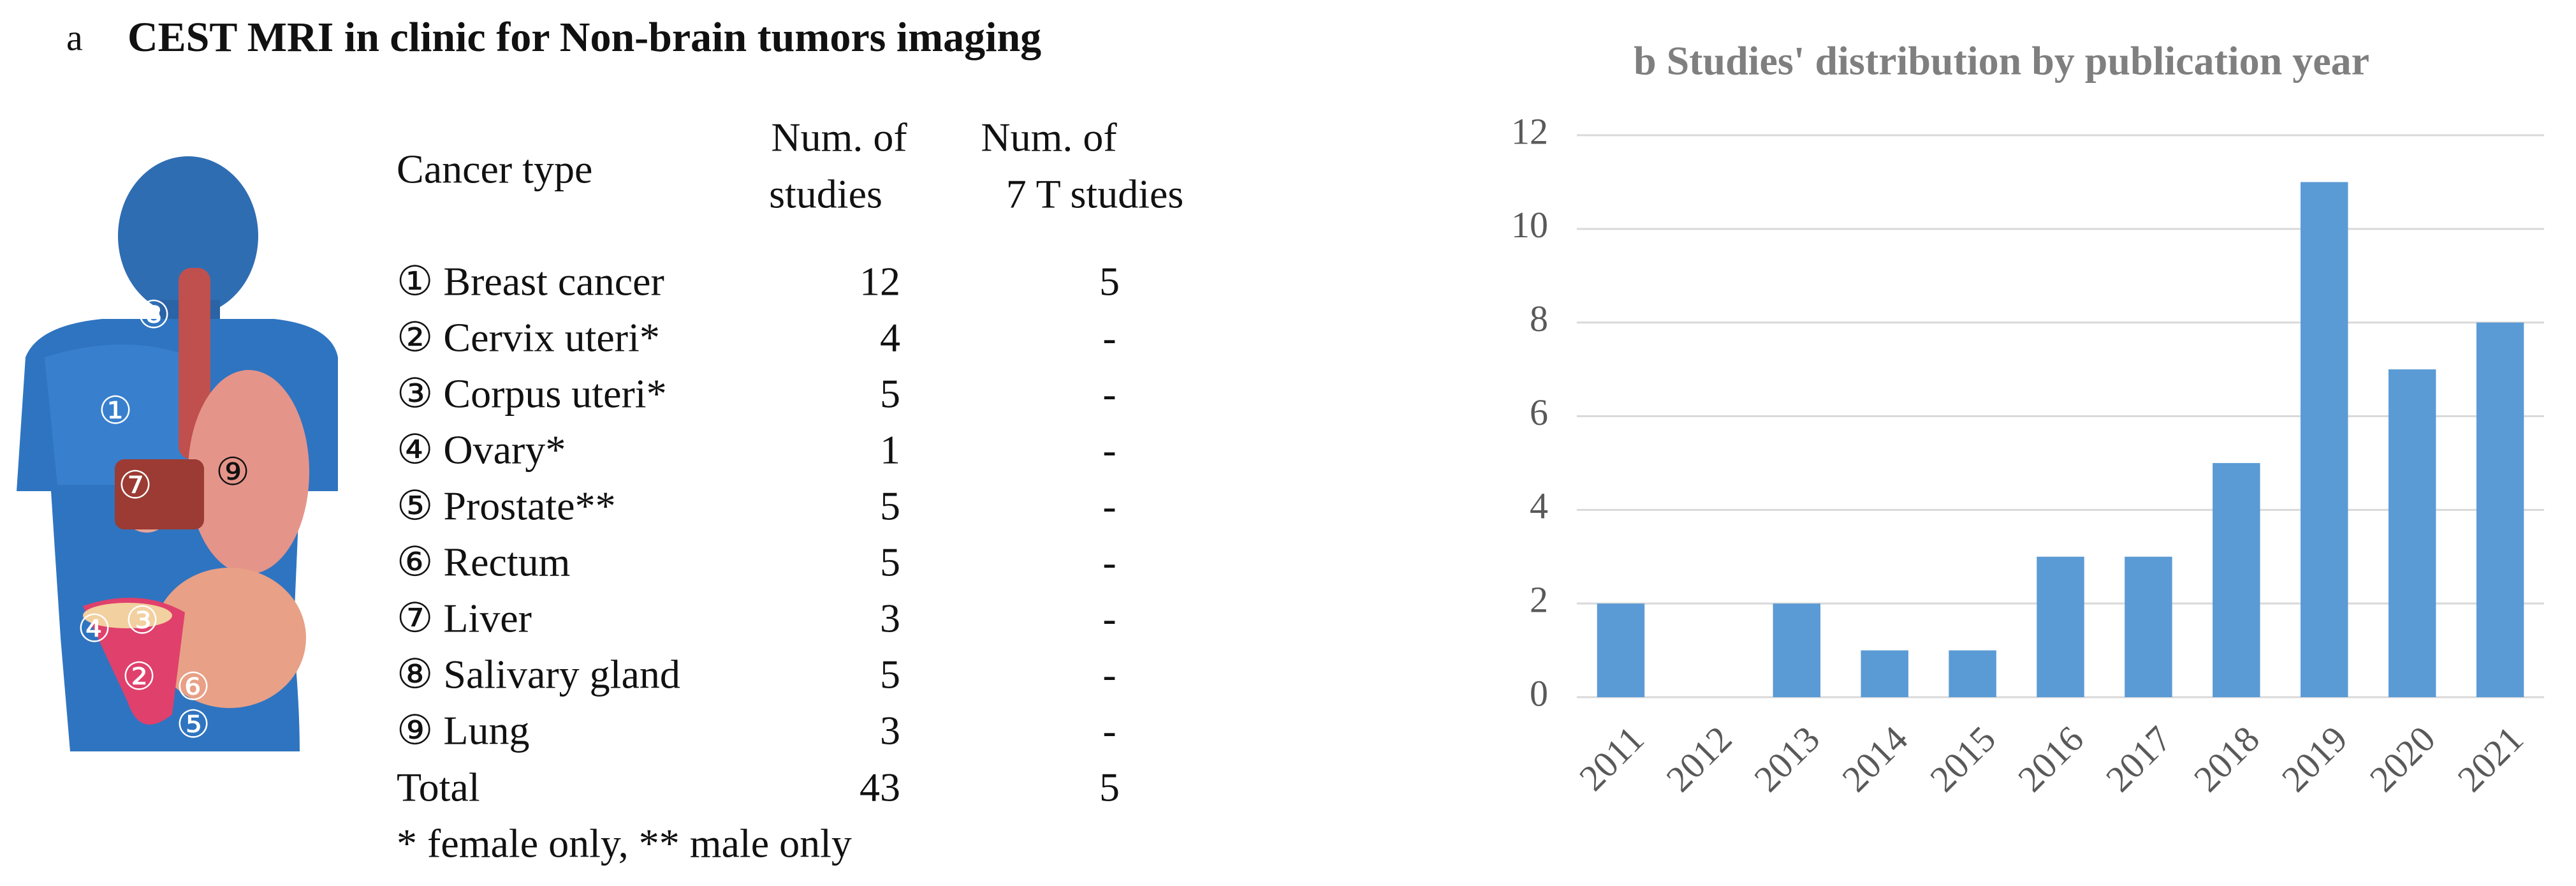 Image resolution: width=2576 pixels, height=886 pixels. Describe the element at coordinates (1529, 131) in the screenshot. I see `y-tick-label: 12` at that location.